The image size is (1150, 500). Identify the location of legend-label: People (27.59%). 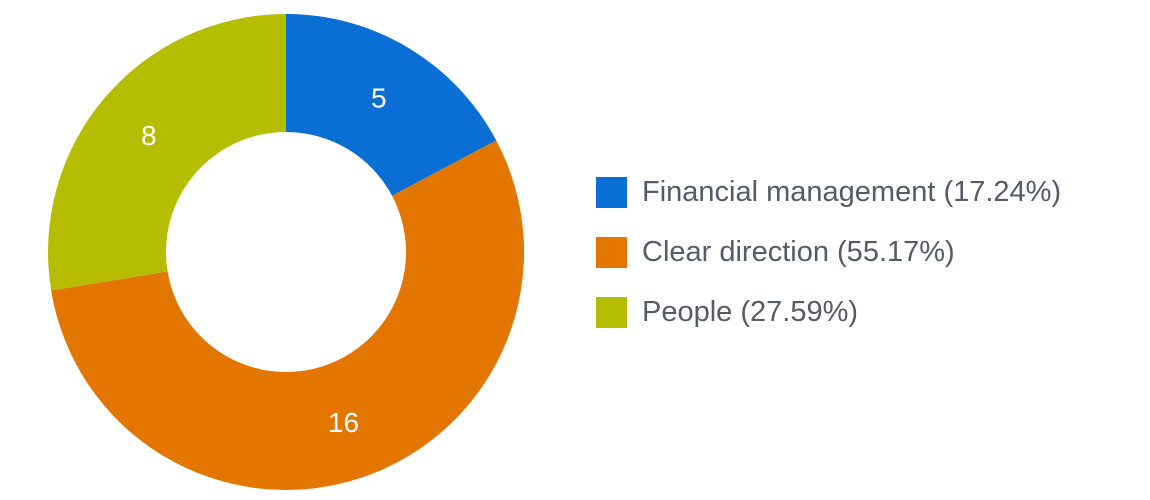
(750, 311).